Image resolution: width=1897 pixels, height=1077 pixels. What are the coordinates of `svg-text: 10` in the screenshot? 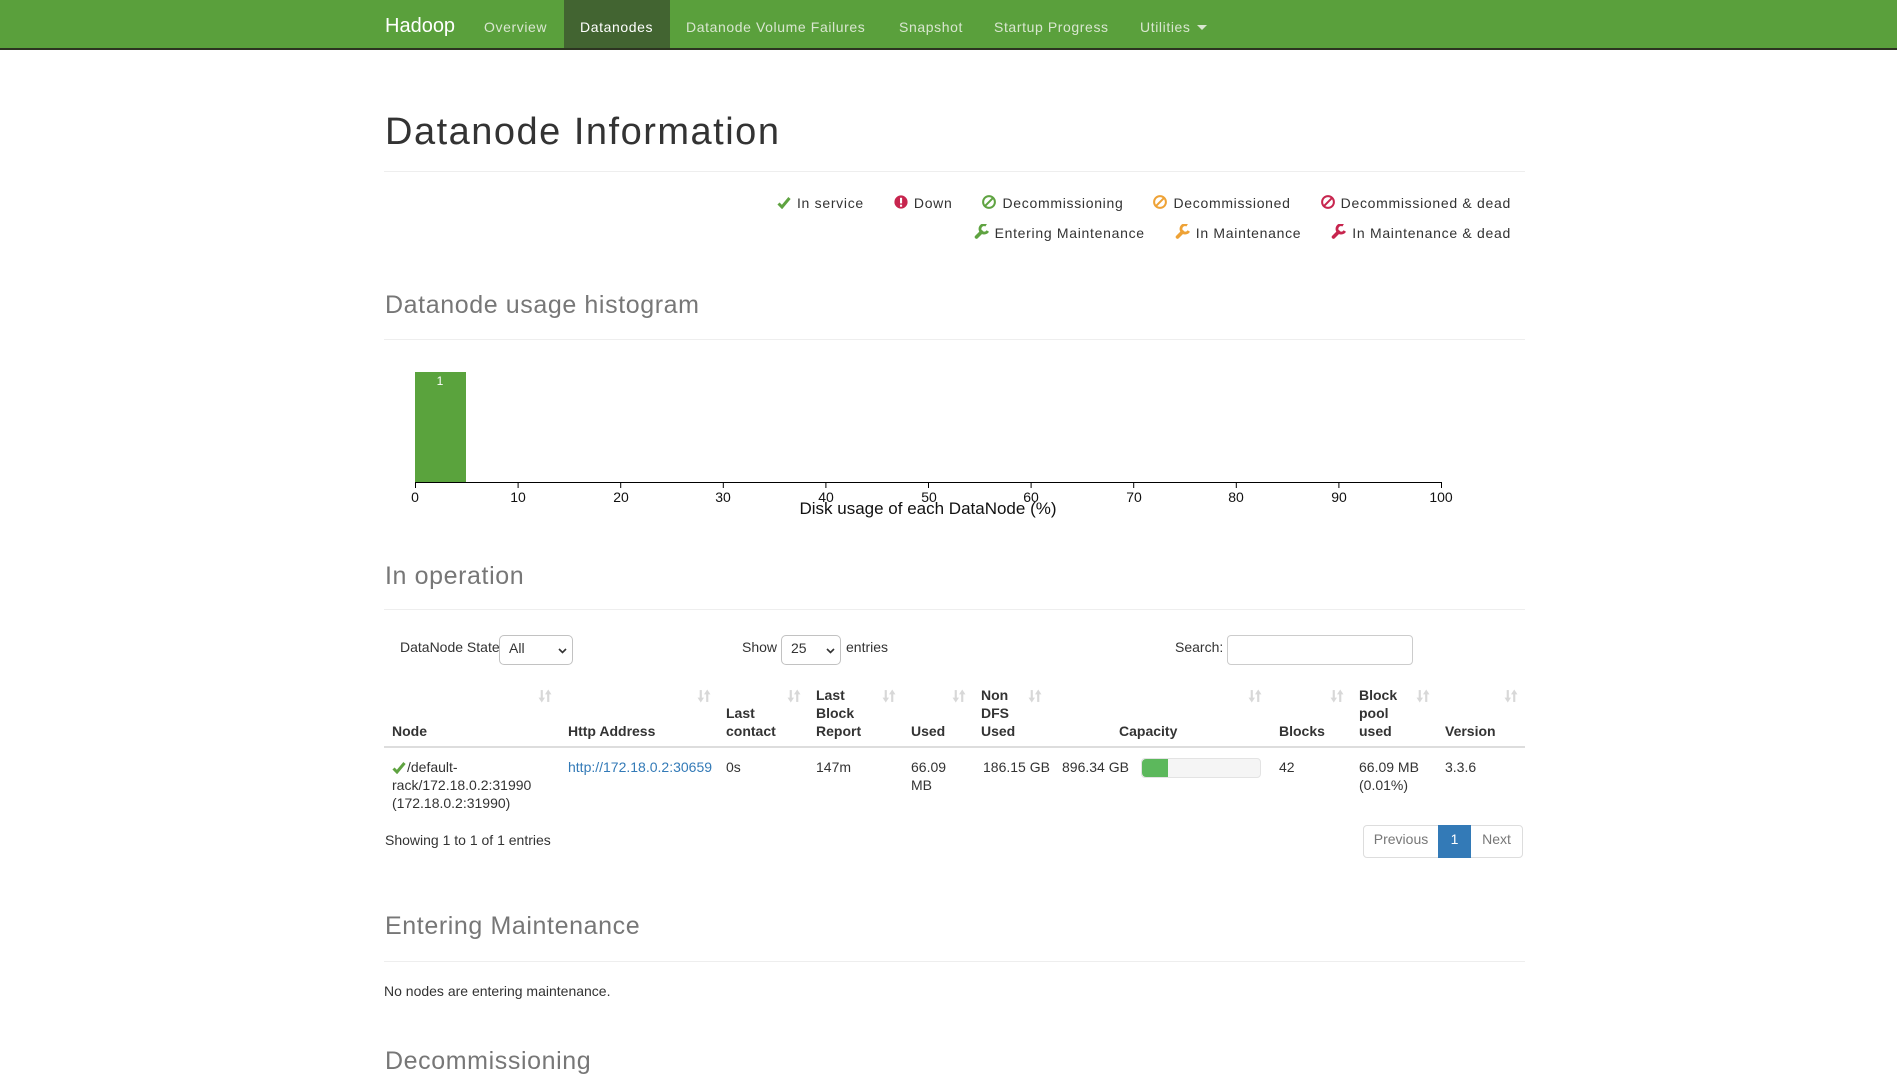 It's located at (518, 497).